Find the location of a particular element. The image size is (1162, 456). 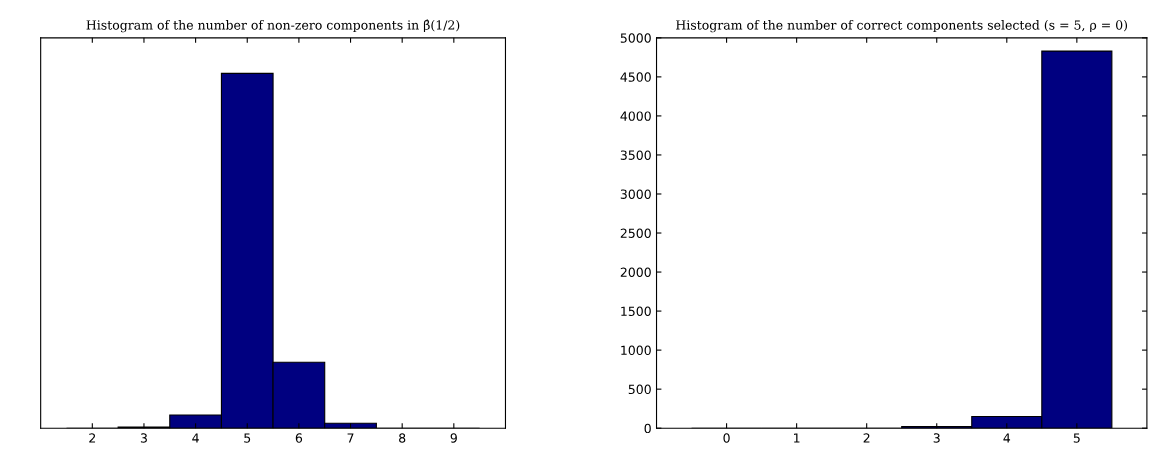

x-tick-label: 7 is located at coordinates (350, 438).